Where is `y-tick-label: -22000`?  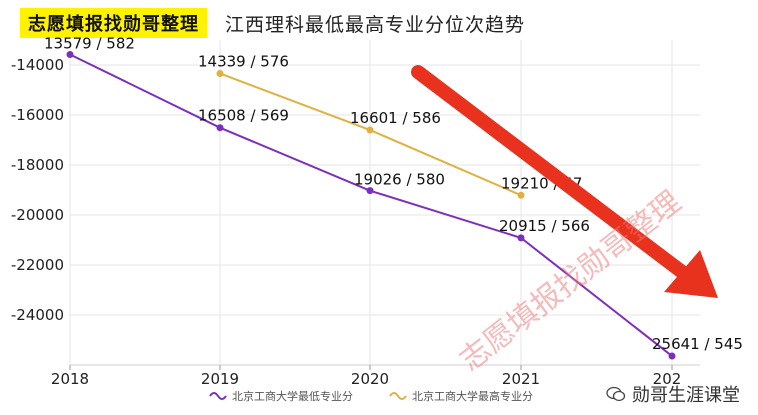 y-tick-label: -22000 is located at coordinates (37, 265).